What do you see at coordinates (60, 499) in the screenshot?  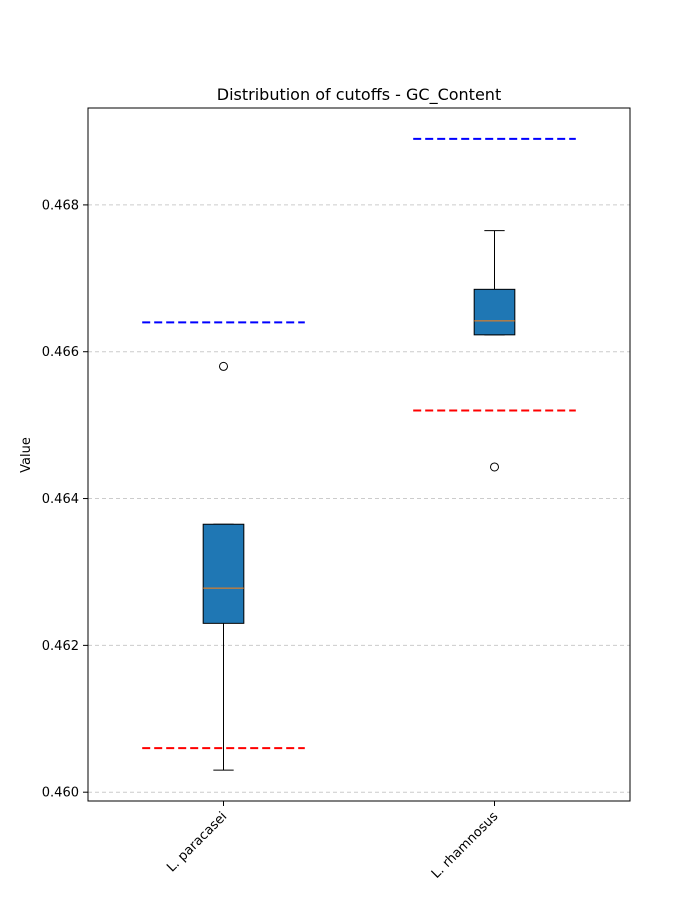 I see `y-tick-label: 0.464` at bounding box center [60, 499].